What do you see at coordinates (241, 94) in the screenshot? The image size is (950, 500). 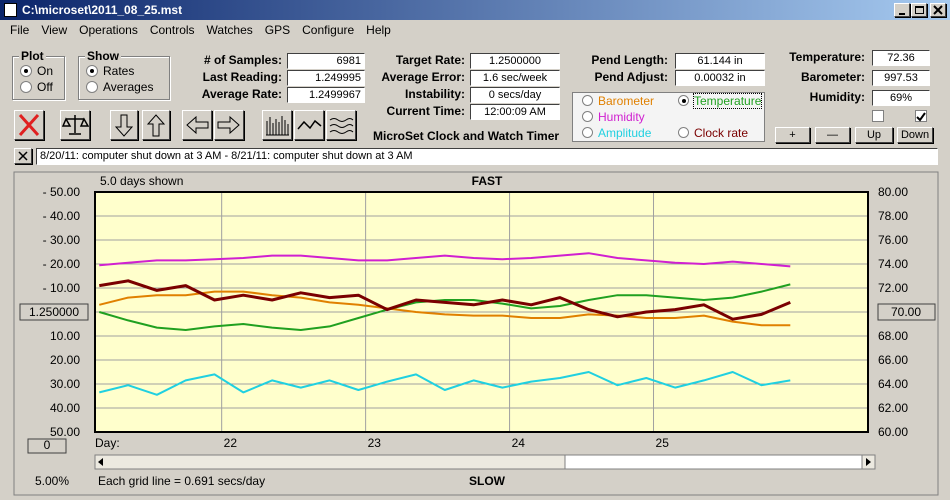 I see `field-label: Average Rate:` at bounding box center [241, 94].